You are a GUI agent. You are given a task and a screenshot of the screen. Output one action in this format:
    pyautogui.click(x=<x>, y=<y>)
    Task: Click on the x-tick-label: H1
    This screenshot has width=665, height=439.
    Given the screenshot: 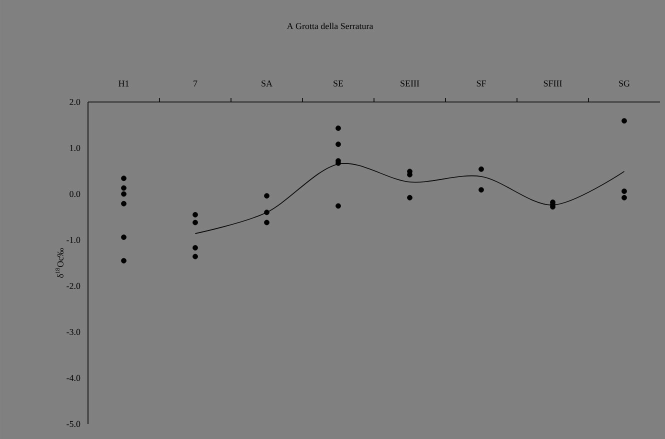 What is the action you would take?
    pyautogui.click(x=123, y=83)
    